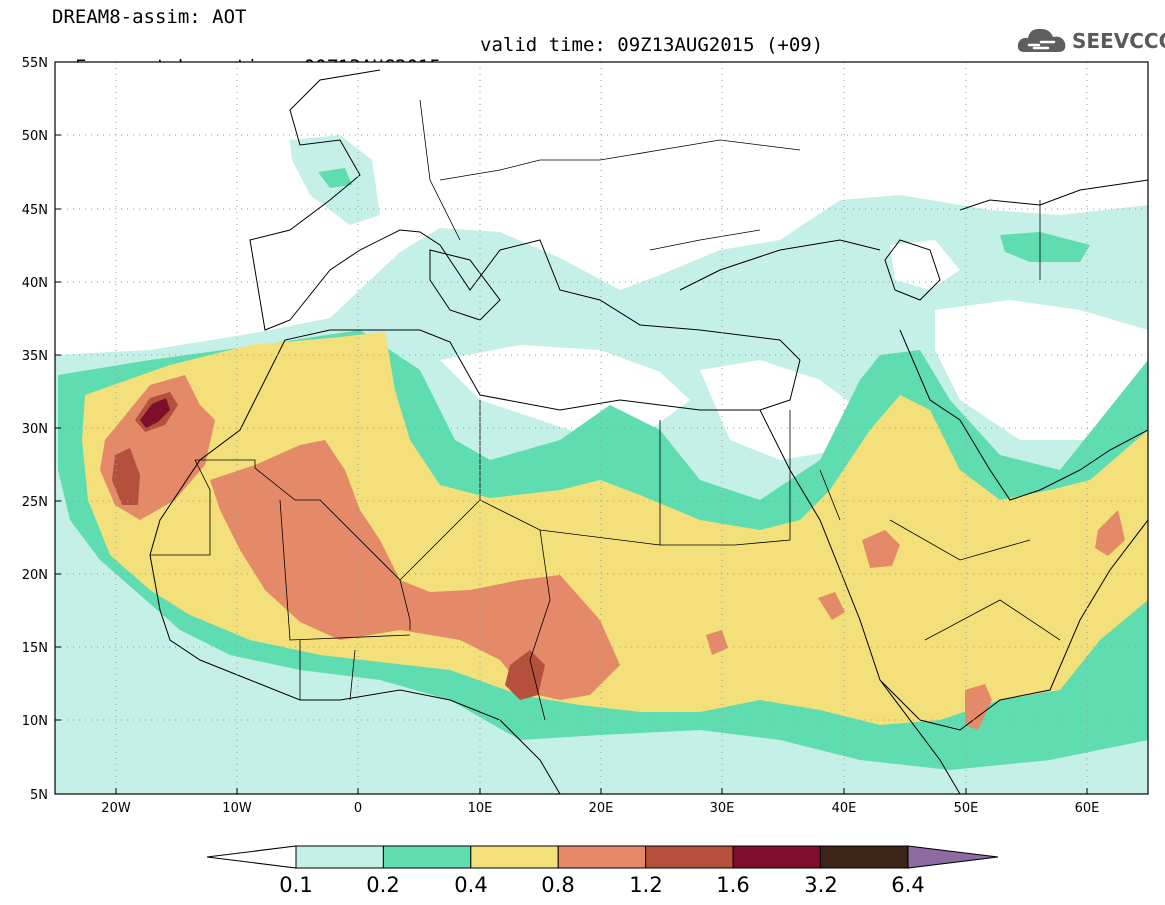 The image size is (1165, 905). Describe the element at coordinates (295, 885) in the screenshot. I see `colorbar-label: 0.1` at that location.